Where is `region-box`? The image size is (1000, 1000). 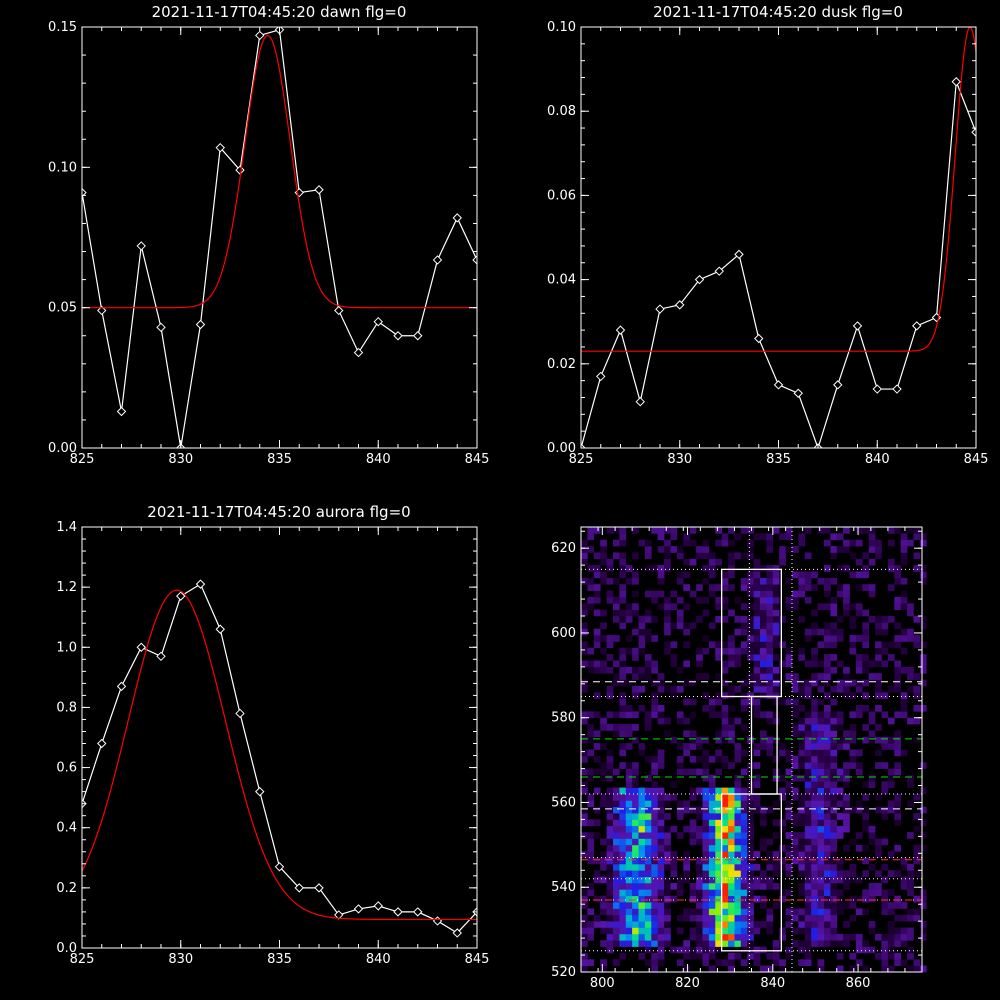 region-box is located at coordinates (751, 633).